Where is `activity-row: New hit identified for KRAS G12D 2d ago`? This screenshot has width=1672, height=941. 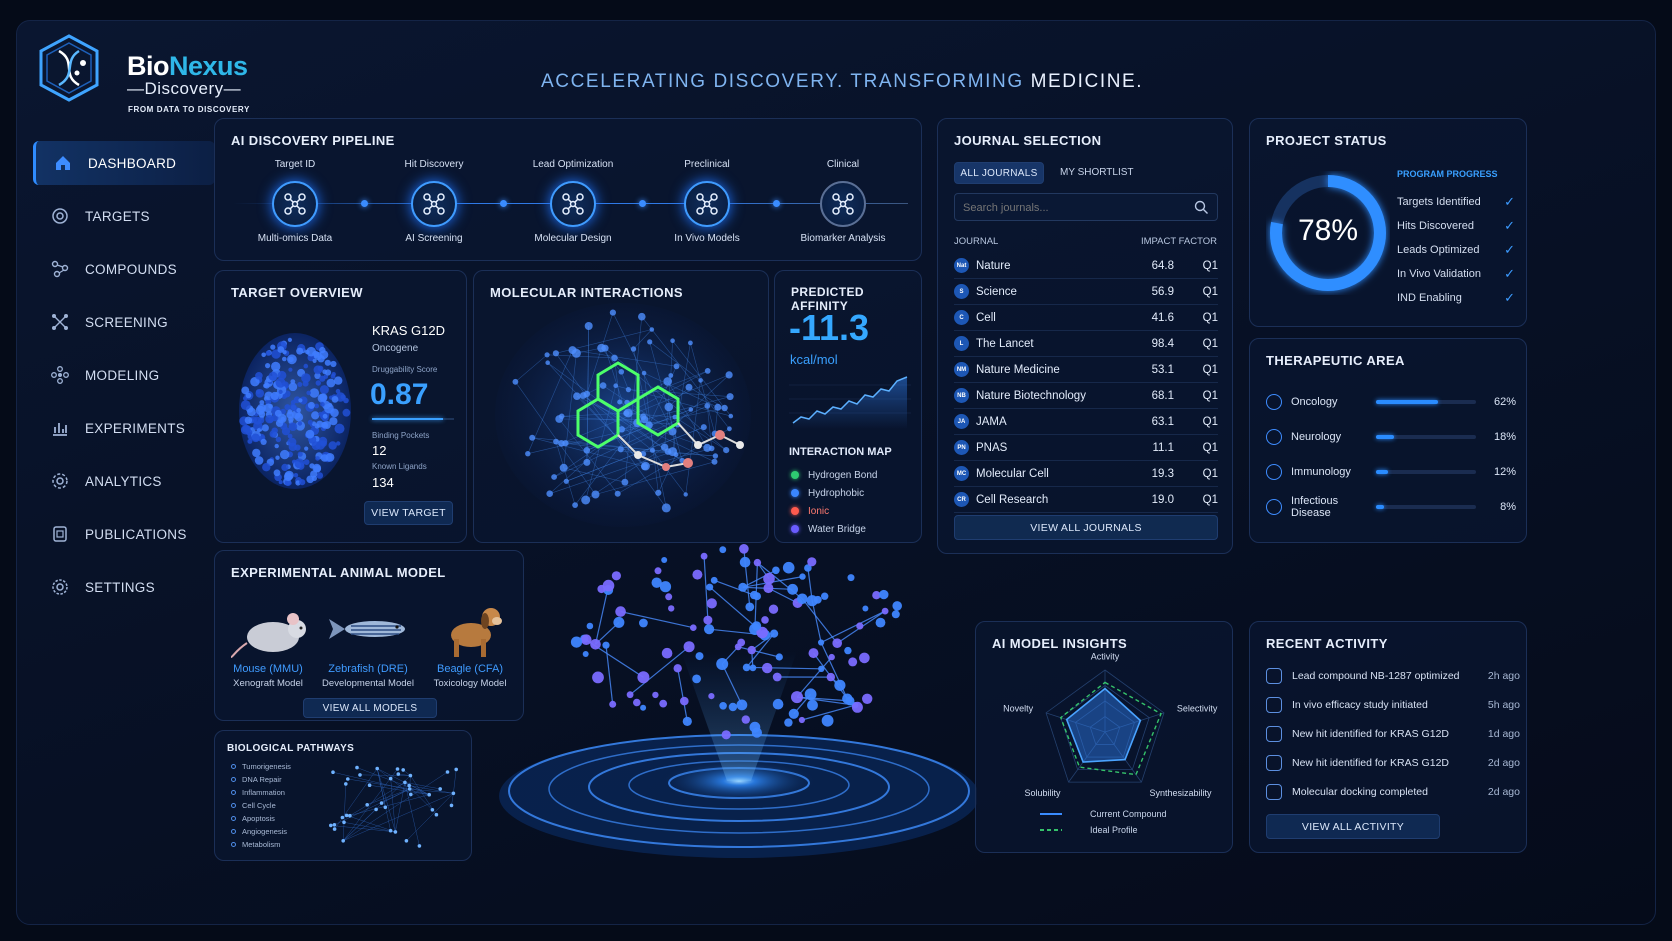
activity-row: New hit identified for KRAS G12D 2d ago is located at coordinates (1393, 762).